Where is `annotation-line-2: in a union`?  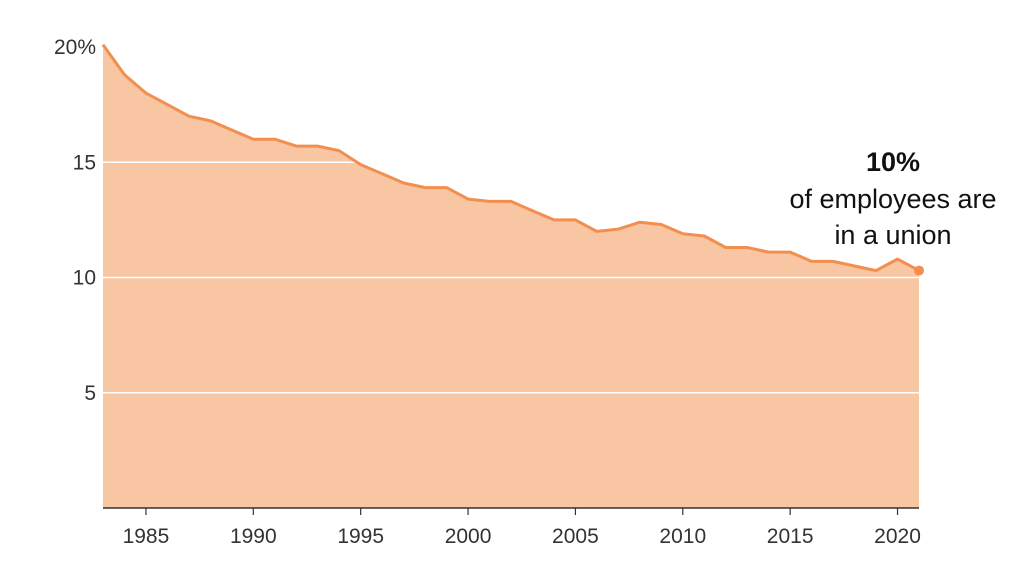
annotation-line-2: in a union is located at coordinates (892, 235).